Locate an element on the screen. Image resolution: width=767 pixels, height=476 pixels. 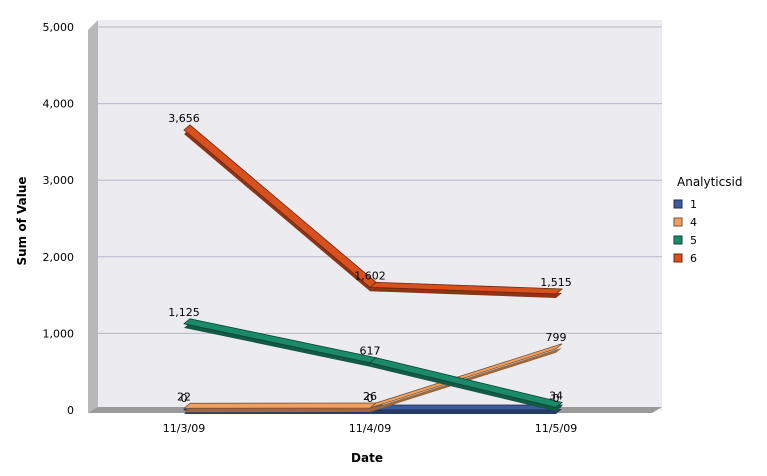
series-6-data-label: 1,602 is located at coordinates (370, 275).